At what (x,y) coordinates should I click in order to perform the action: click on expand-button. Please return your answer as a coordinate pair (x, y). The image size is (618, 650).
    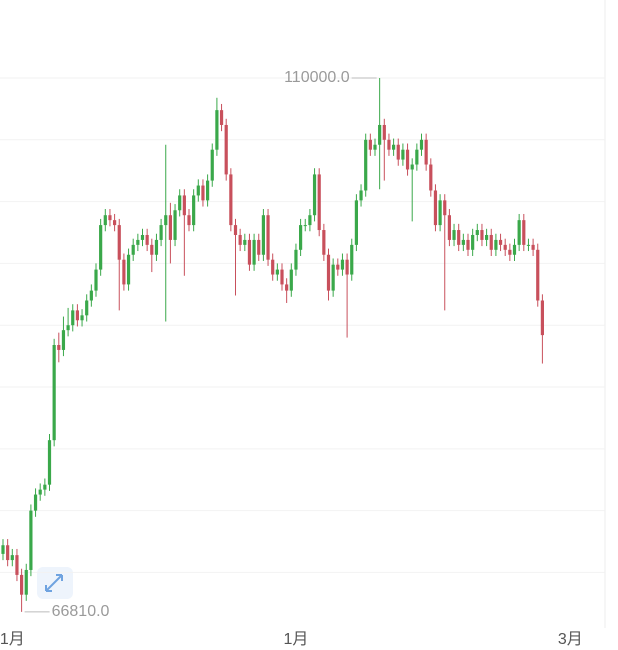
    Looking at the image, I should click on (55, 583).